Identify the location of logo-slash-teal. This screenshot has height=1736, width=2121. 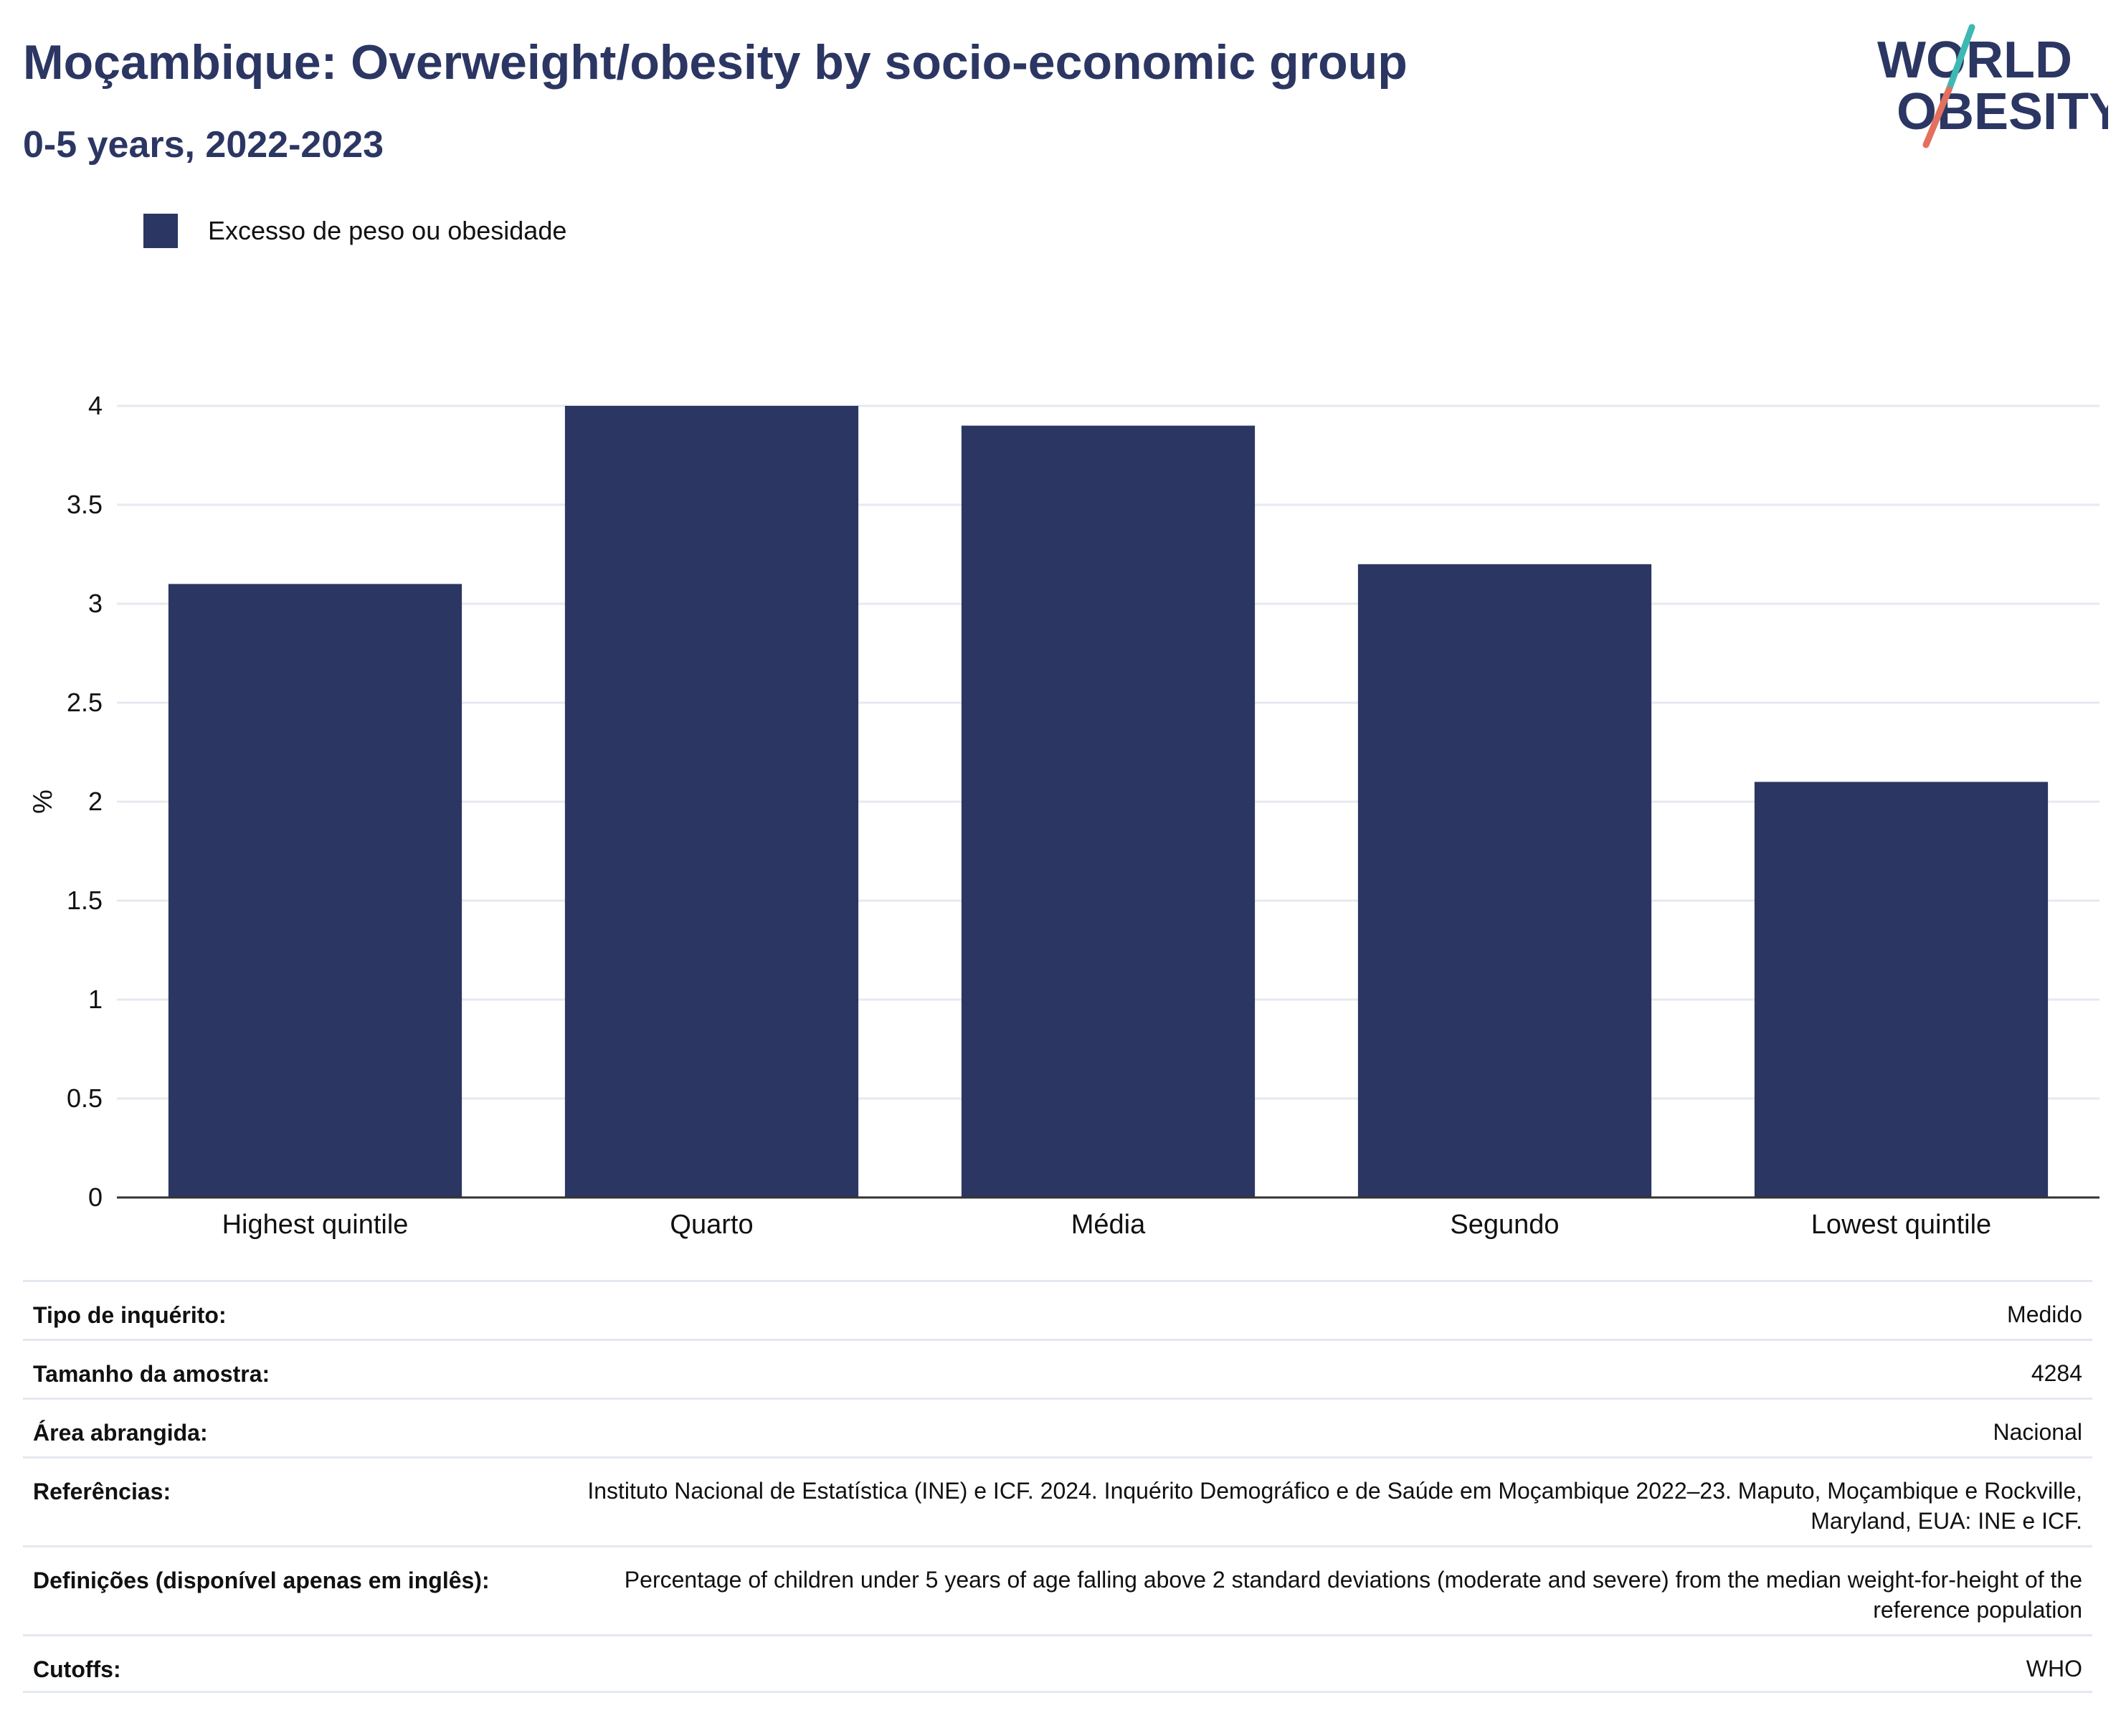
(1960, 58).